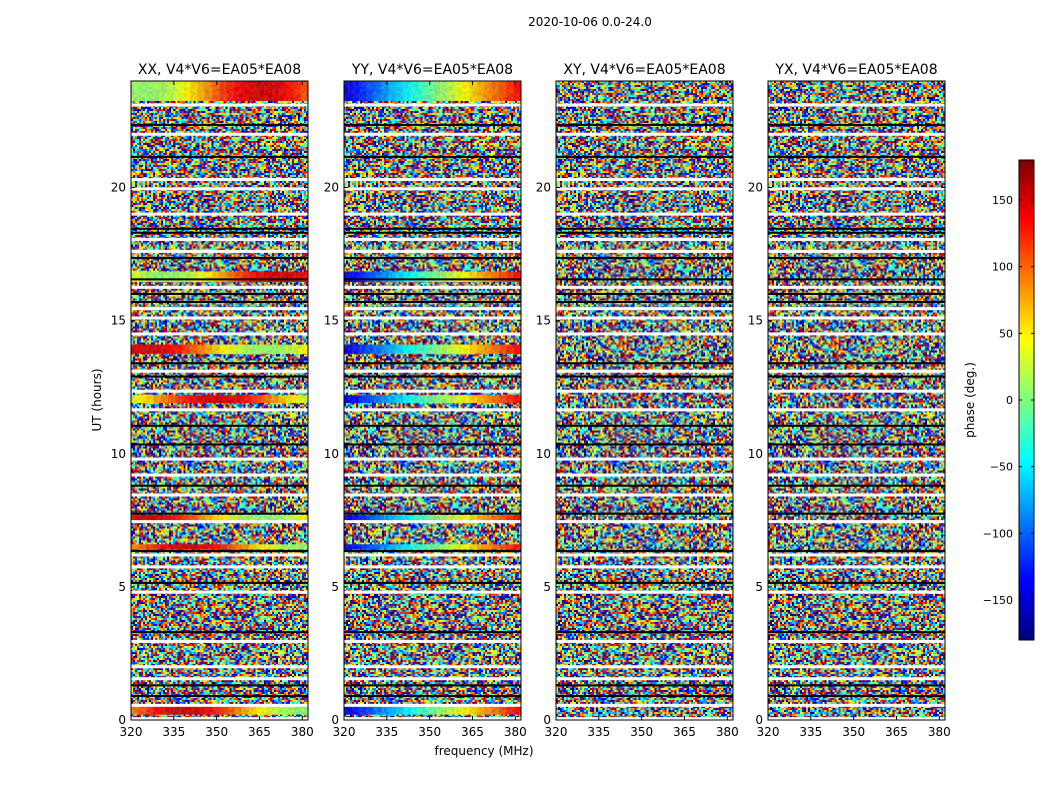 The image size is (1050, 800). Describe the element at coordinates (590, 22) in the screenshot. I see `figure-title: 2020-10-06 0.0-24.0` at that location.